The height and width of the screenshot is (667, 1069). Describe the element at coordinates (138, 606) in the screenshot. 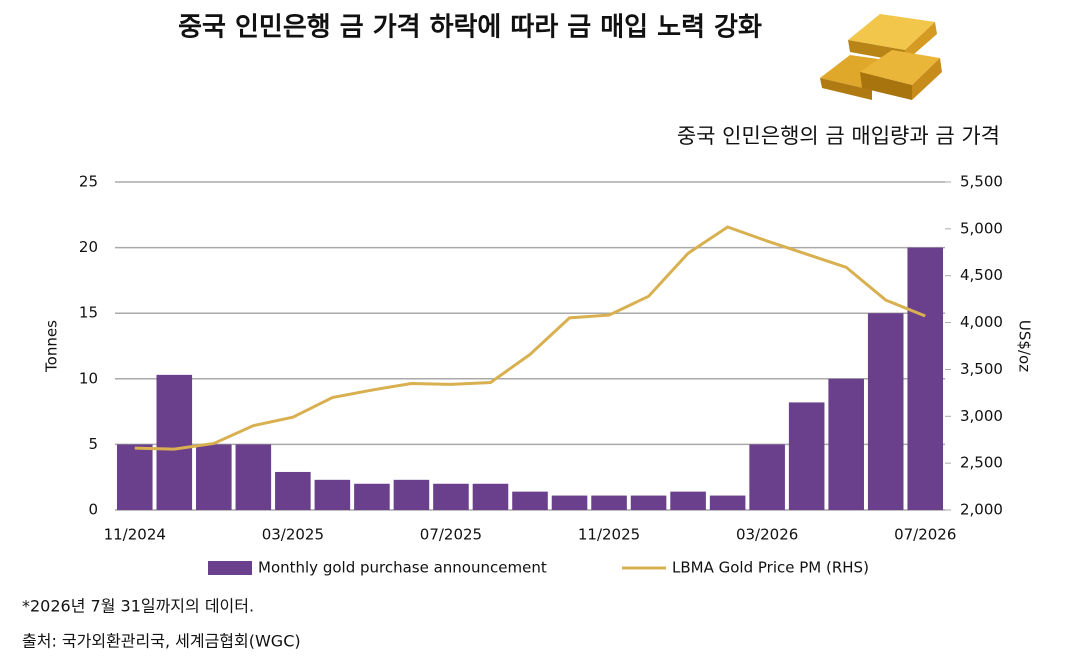

I see `footnote: *2026년 7월 31일까지의 데이터.` at that location.